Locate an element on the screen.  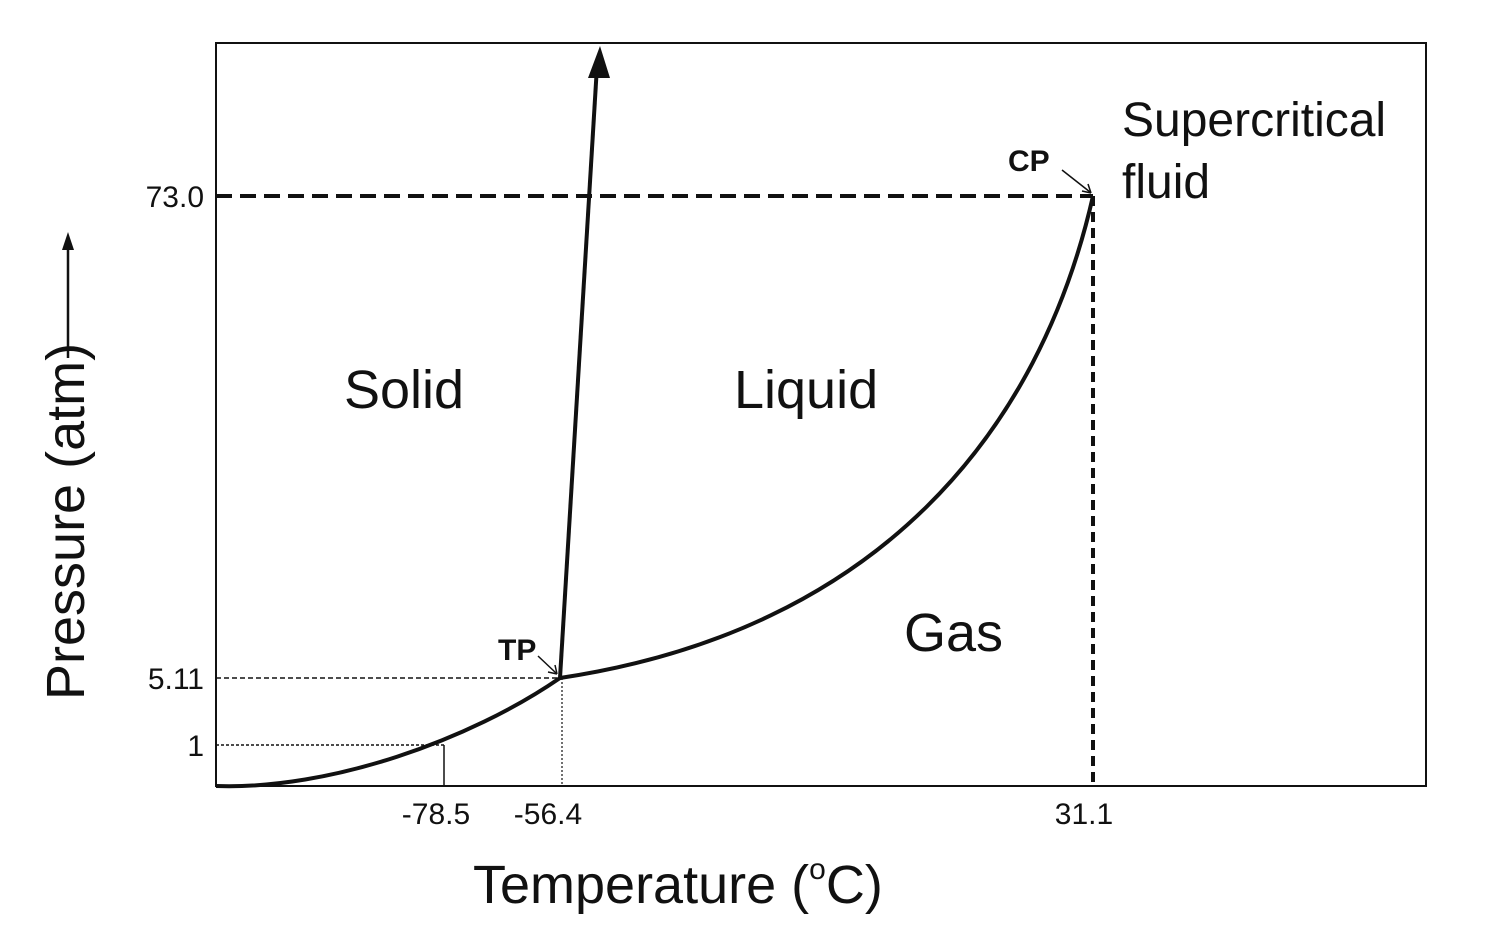
region-gas: Gas is located at coordinates (953, 633).